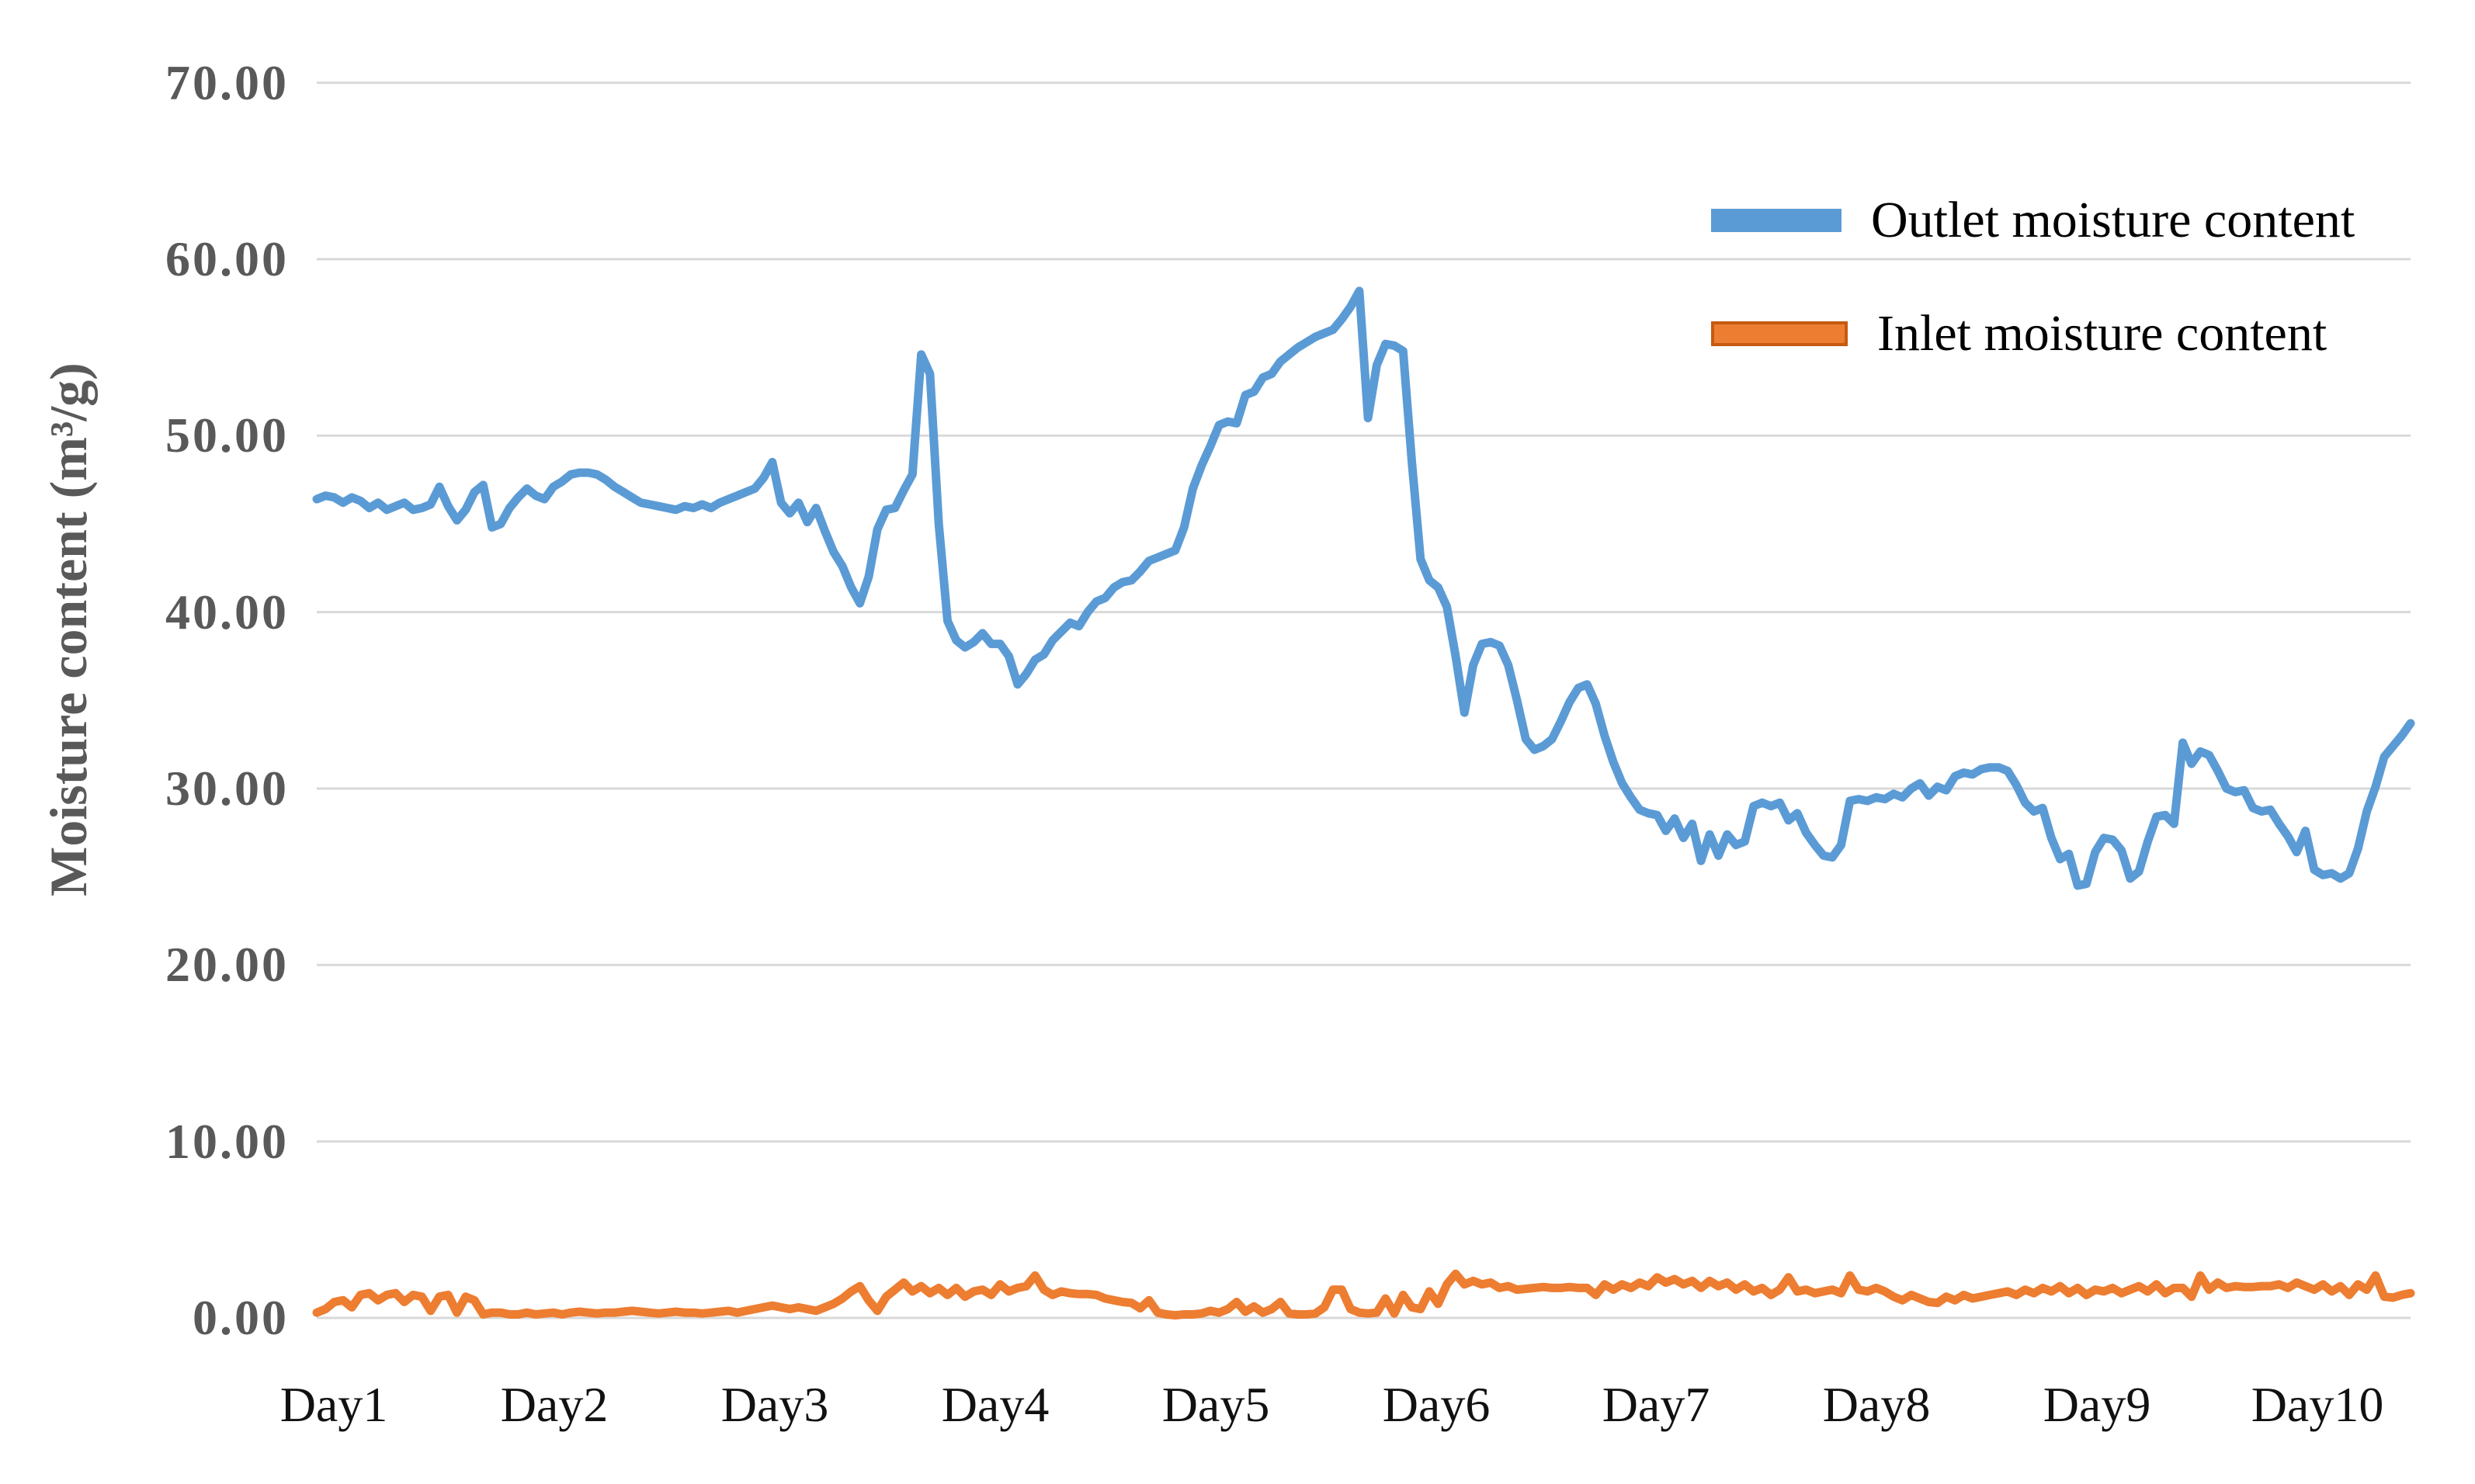  What do you see at coordinates (1436, 1405) in the screenshot?
I see `x-tick-label-Day6: Day6` at bounding box center [1436, 1405].